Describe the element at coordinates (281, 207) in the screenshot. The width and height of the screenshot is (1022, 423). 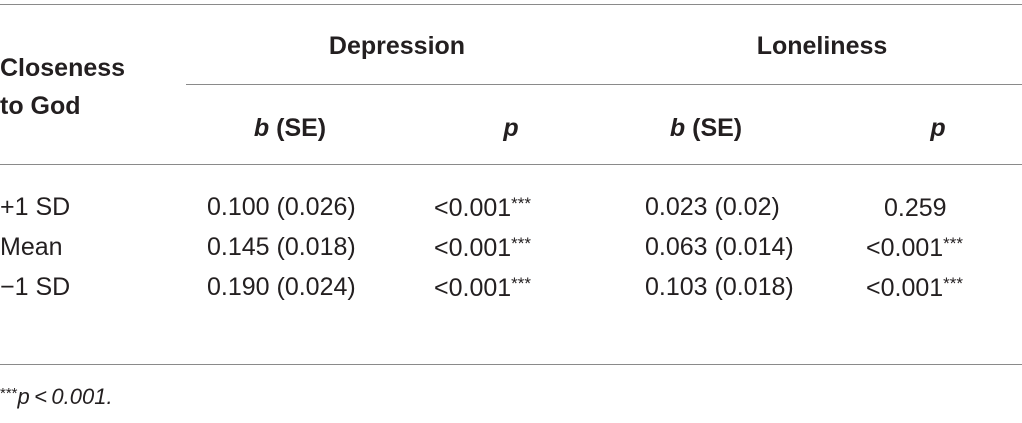
I see `dep-b-value: 0.100 (0.026)` at that location.